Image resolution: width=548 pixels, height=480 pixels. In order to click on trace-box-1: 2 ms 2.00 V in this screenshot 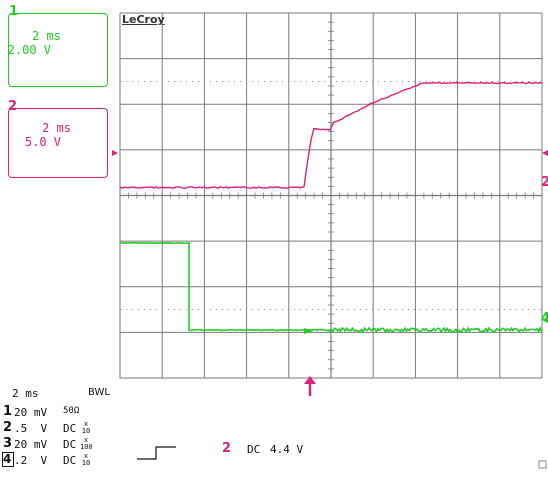, I will do `click(58, 50)`.